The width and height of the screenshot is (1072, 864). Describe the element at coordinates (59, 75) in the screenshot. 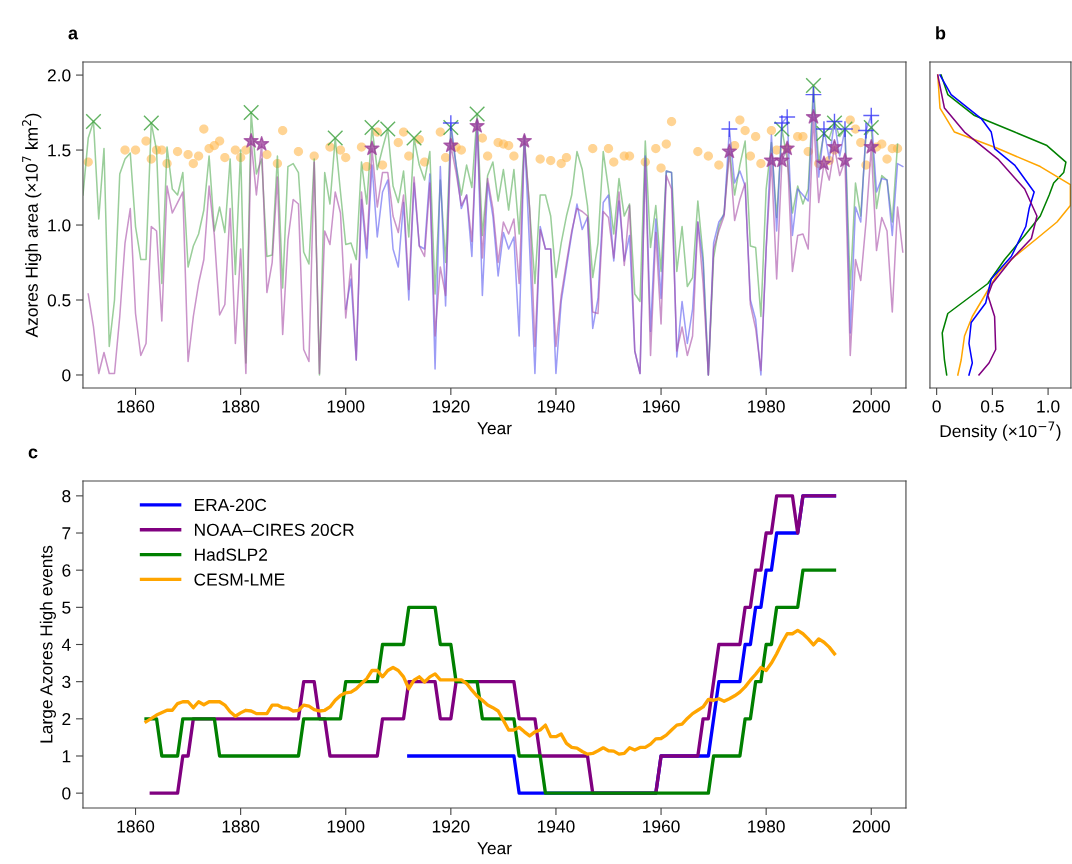

I see `y-tick-label: 2.0` at that location.